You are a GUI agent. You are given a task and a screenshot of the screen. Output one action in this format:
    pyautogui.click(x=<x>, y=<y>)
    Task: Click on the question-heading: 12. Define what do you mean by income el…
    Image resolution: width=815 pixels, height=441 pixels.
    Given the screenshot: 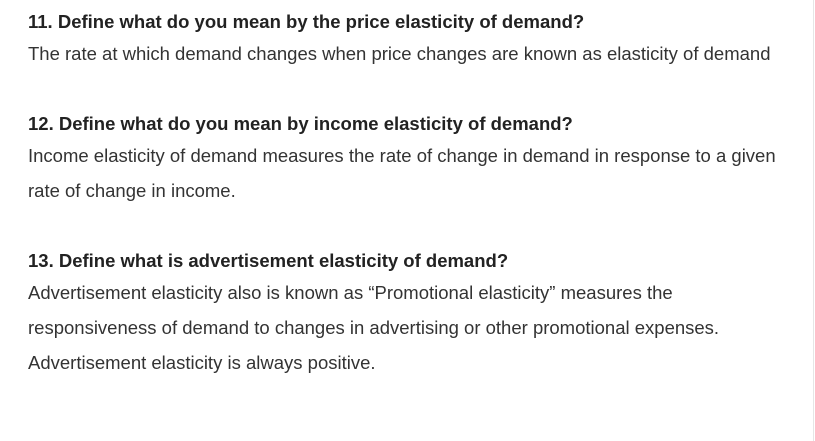 What is the action you would take?
    pyautogui.click(x=300, y=123)
    